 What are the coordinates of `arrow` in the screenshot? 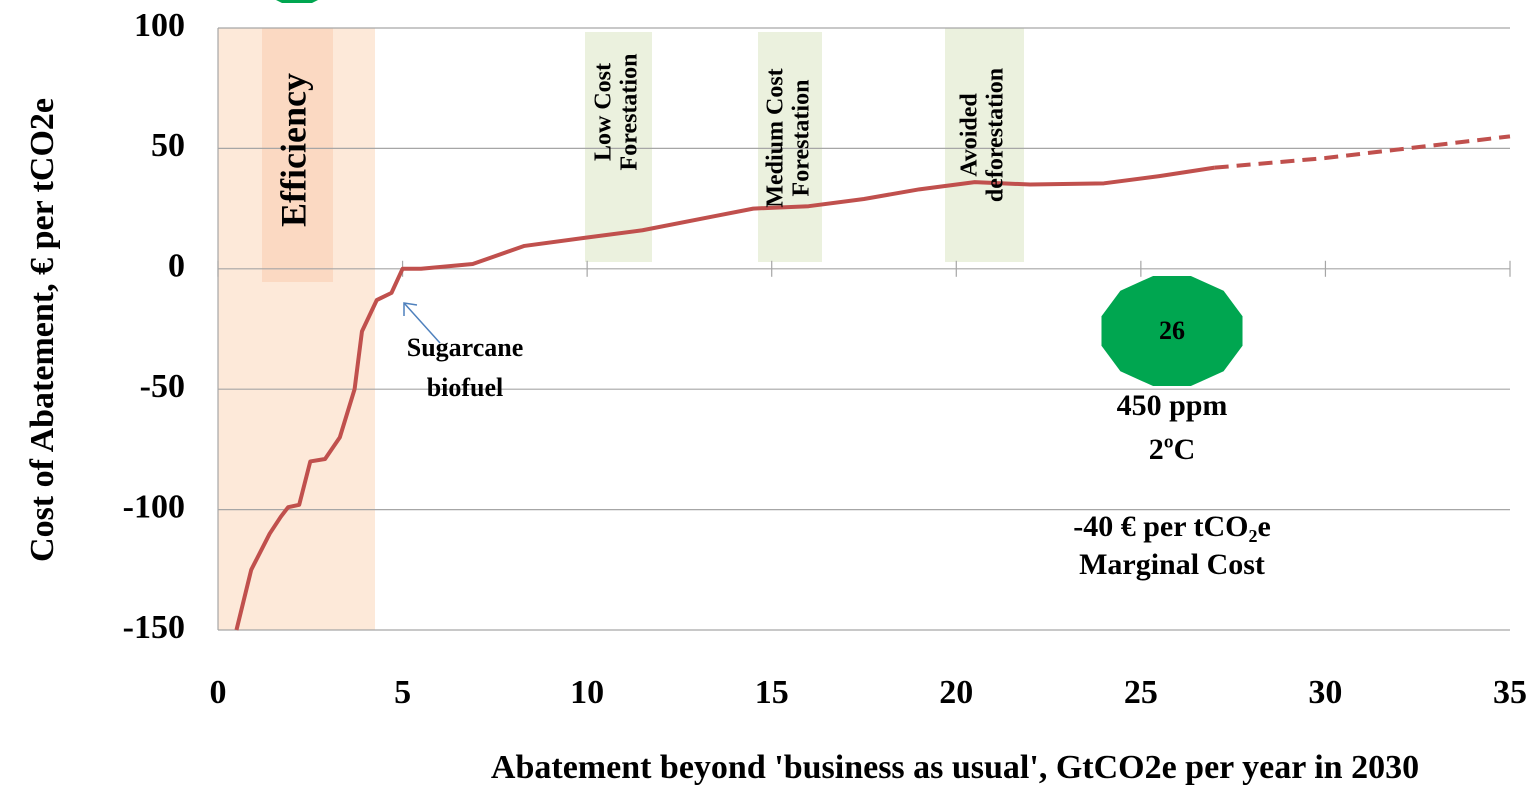 It's located at (422, 323).